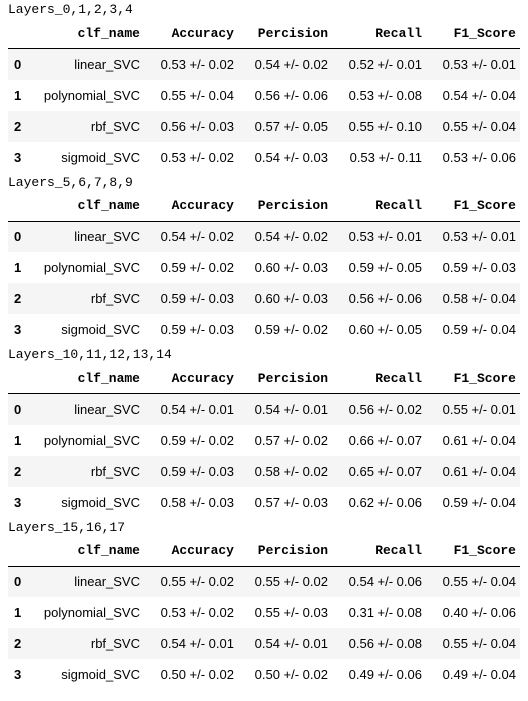  What do you see at coordinates (479, 612) in the screenshot?
I see `cell-f1-score: 0.40 +/- 0.06` at bounding box center [479, 612].